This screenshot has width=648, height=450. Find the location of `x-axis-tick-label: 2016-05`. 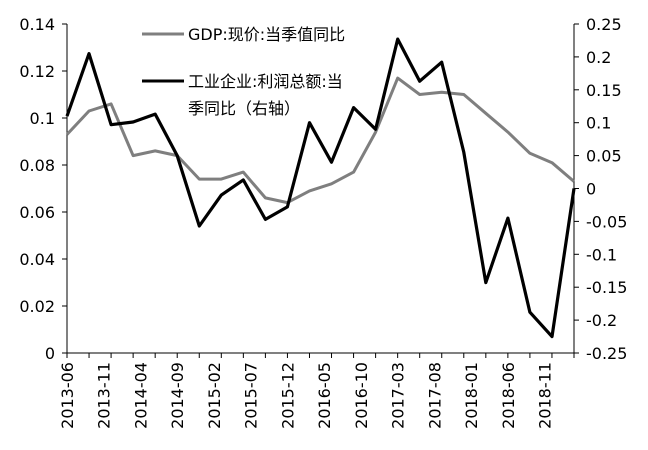

x-axis-tick-label: 2016-05 is located at coordinates (324, 395).